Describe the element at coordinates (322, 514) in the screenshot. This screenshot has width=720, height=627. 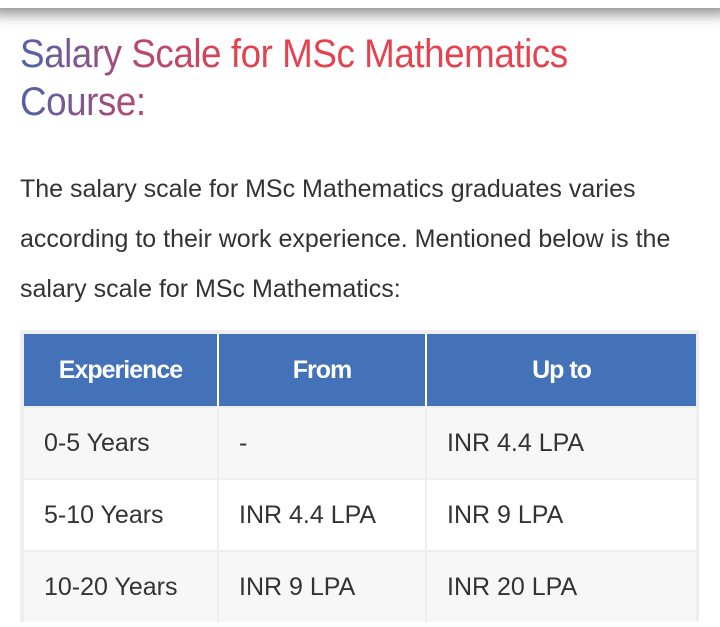
I see `cell-from: INR 4.4 LPA` at that location.